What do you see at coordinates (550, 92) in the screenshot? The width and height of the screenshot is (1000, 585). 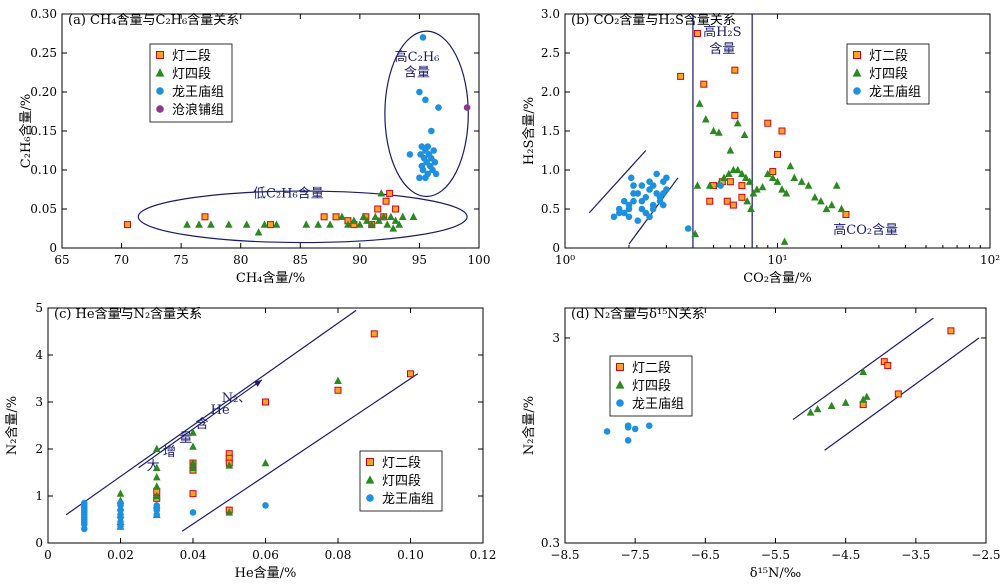 I see `y-tick-label: 2.0` at bounding box center [550, 92].